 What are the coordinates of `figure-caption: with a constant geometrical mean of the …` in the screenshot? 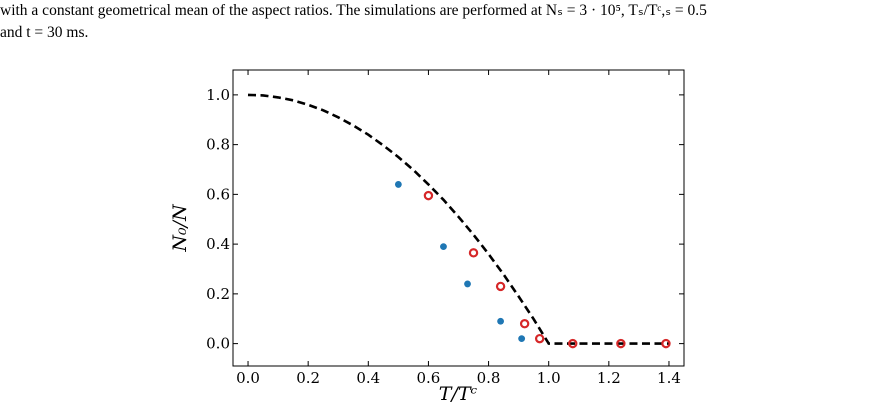 It's located at (440, 22).